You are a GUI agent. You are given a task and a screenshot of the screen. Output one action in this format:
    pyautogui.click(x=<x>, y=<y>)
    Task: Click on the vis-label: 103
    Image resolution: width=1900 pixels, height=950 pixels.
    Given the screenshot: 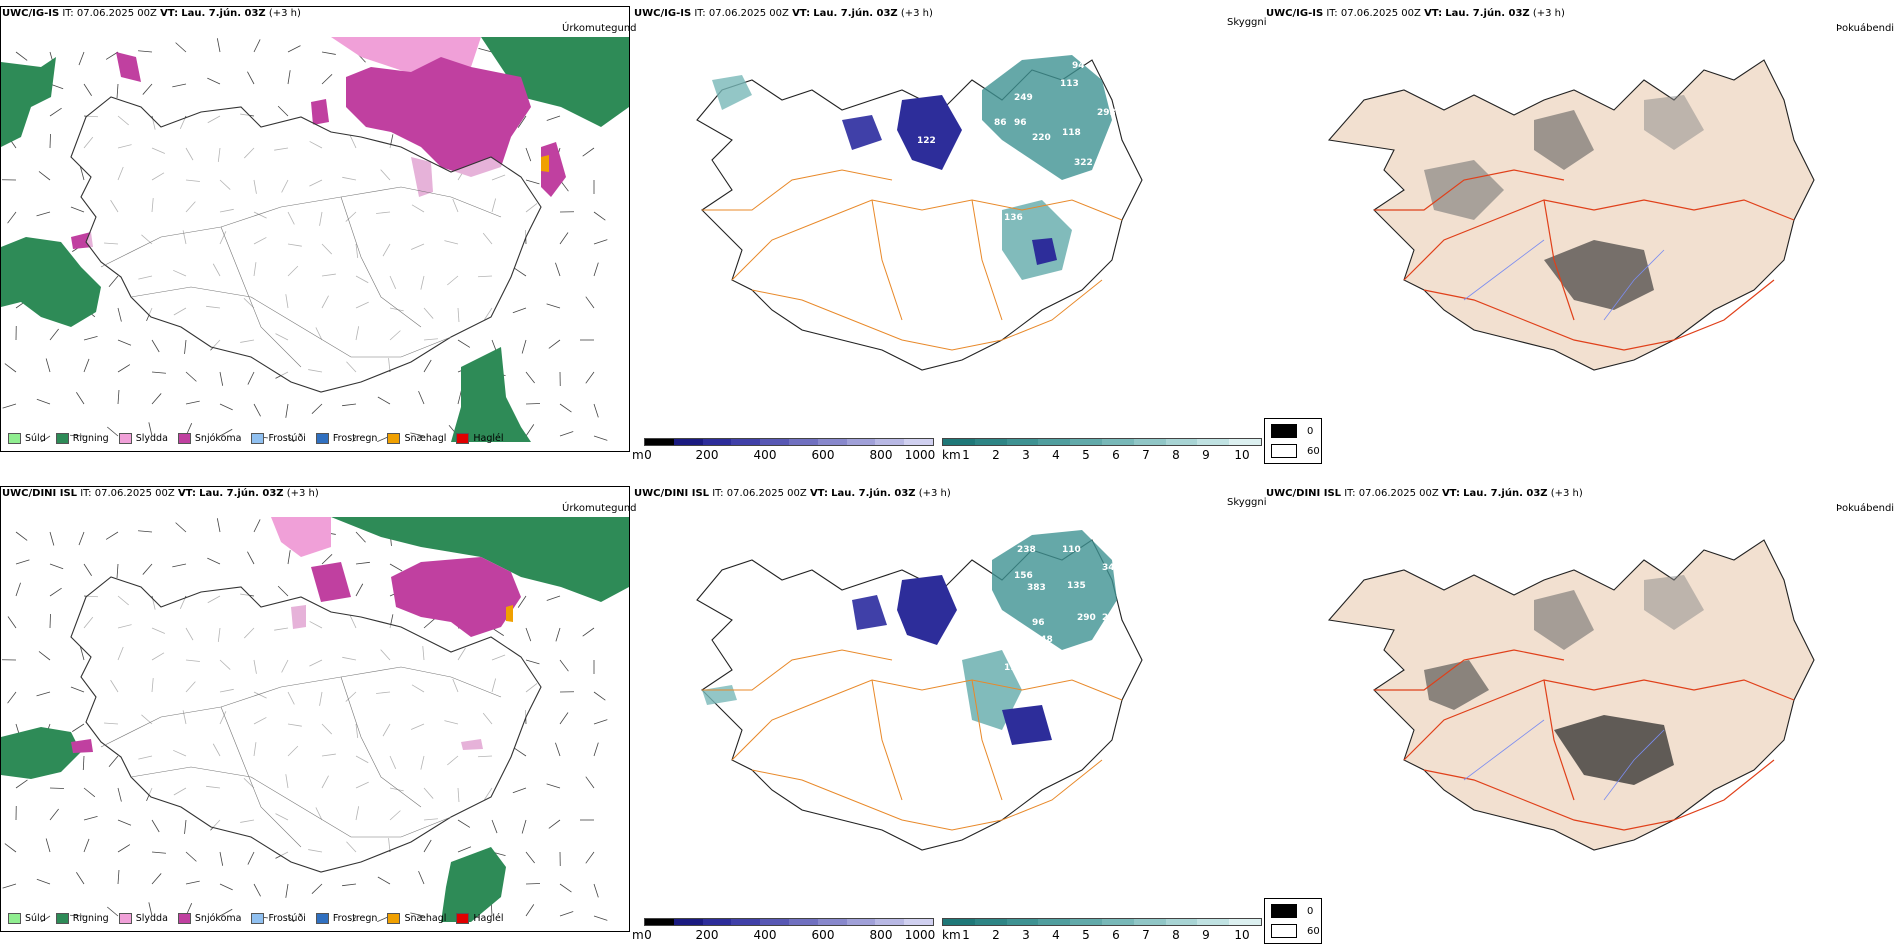 What is the action you would take?
    pyautogui.click(x=1091, y=708)
    